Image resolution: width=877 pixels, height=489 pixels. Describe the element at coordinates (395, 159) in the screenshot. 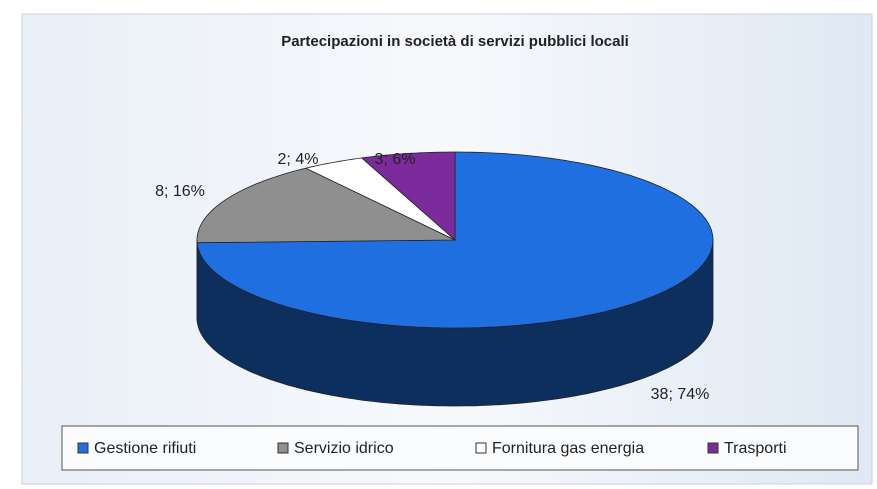

I see `data-label: 3; 6%` at that location.